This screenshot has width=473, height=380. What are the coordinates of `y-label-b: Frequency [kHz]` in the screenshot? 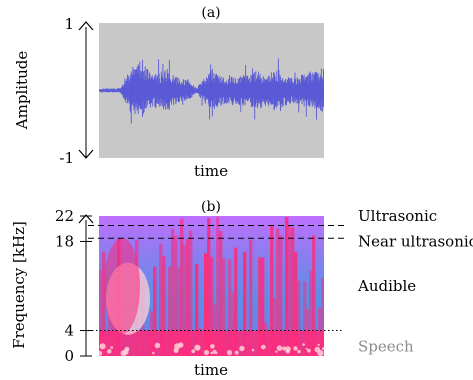 It's located at (19, 285).